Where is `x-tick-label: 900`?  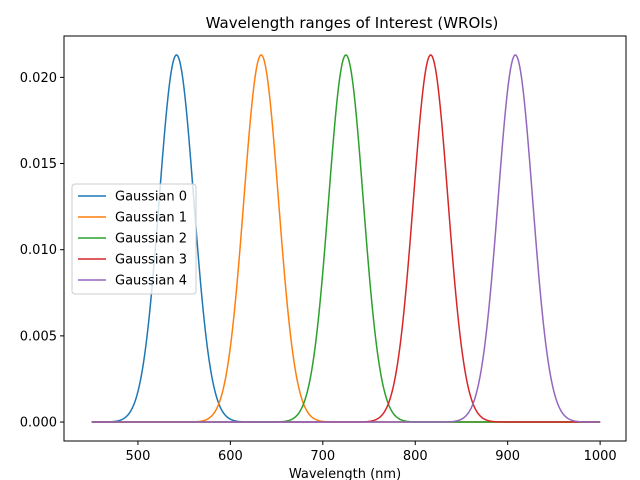
x-tick-label: 900 is located at coordinates (507, 456).